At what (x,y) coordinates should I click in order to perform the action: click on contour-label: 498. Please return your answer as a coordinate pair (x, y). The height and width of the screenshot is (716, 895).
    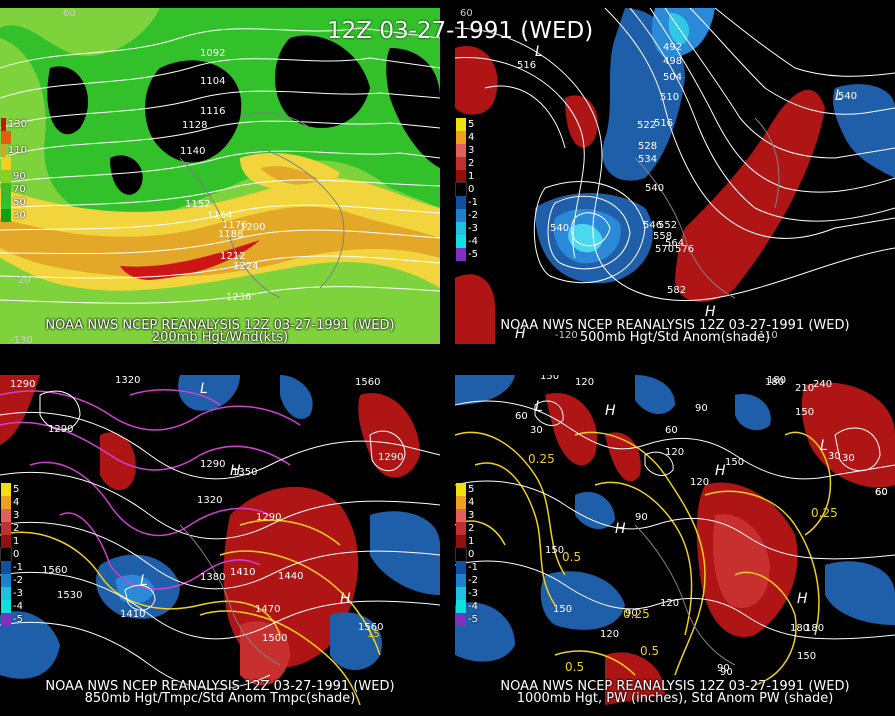
    Looking at the image, I should click on (672, 61).